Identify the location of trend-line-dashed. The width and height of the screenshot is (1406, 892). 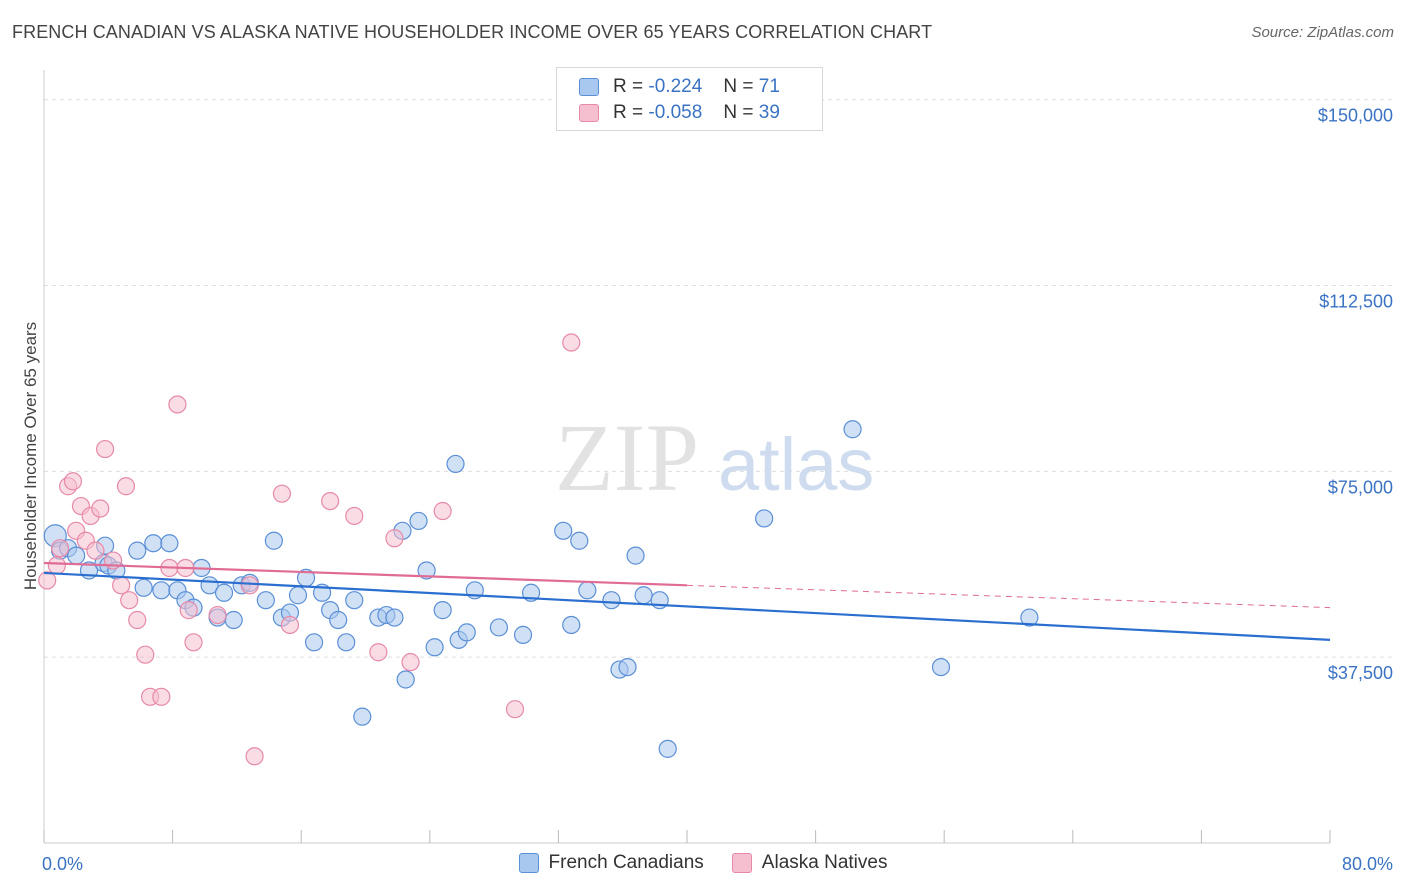
(1008, 596).